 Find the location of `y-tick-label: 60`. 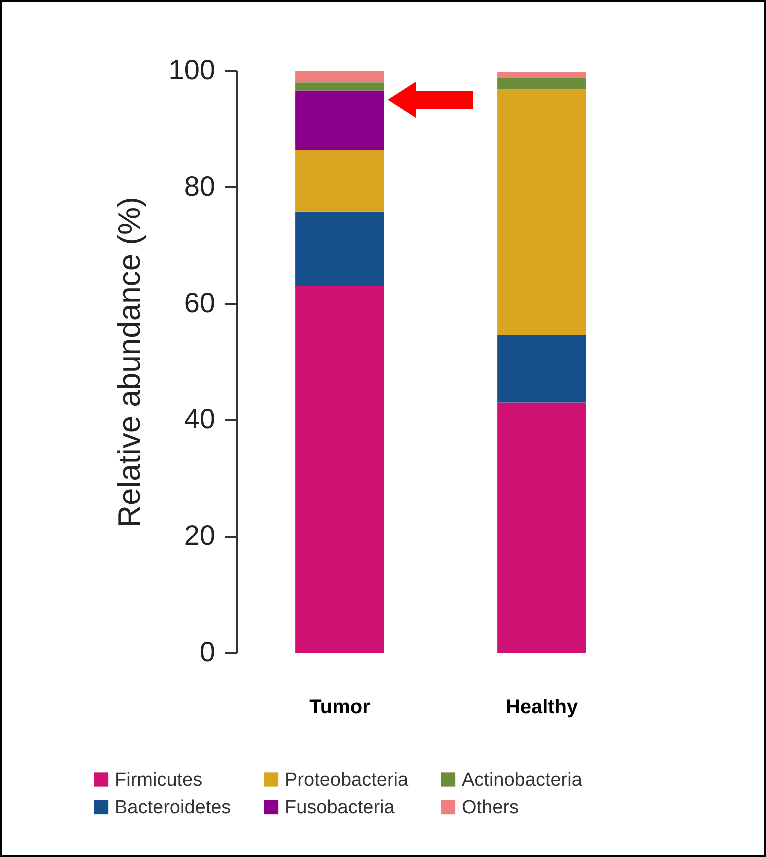

y-tick-label: 60 is located at coordinates (200, 302).